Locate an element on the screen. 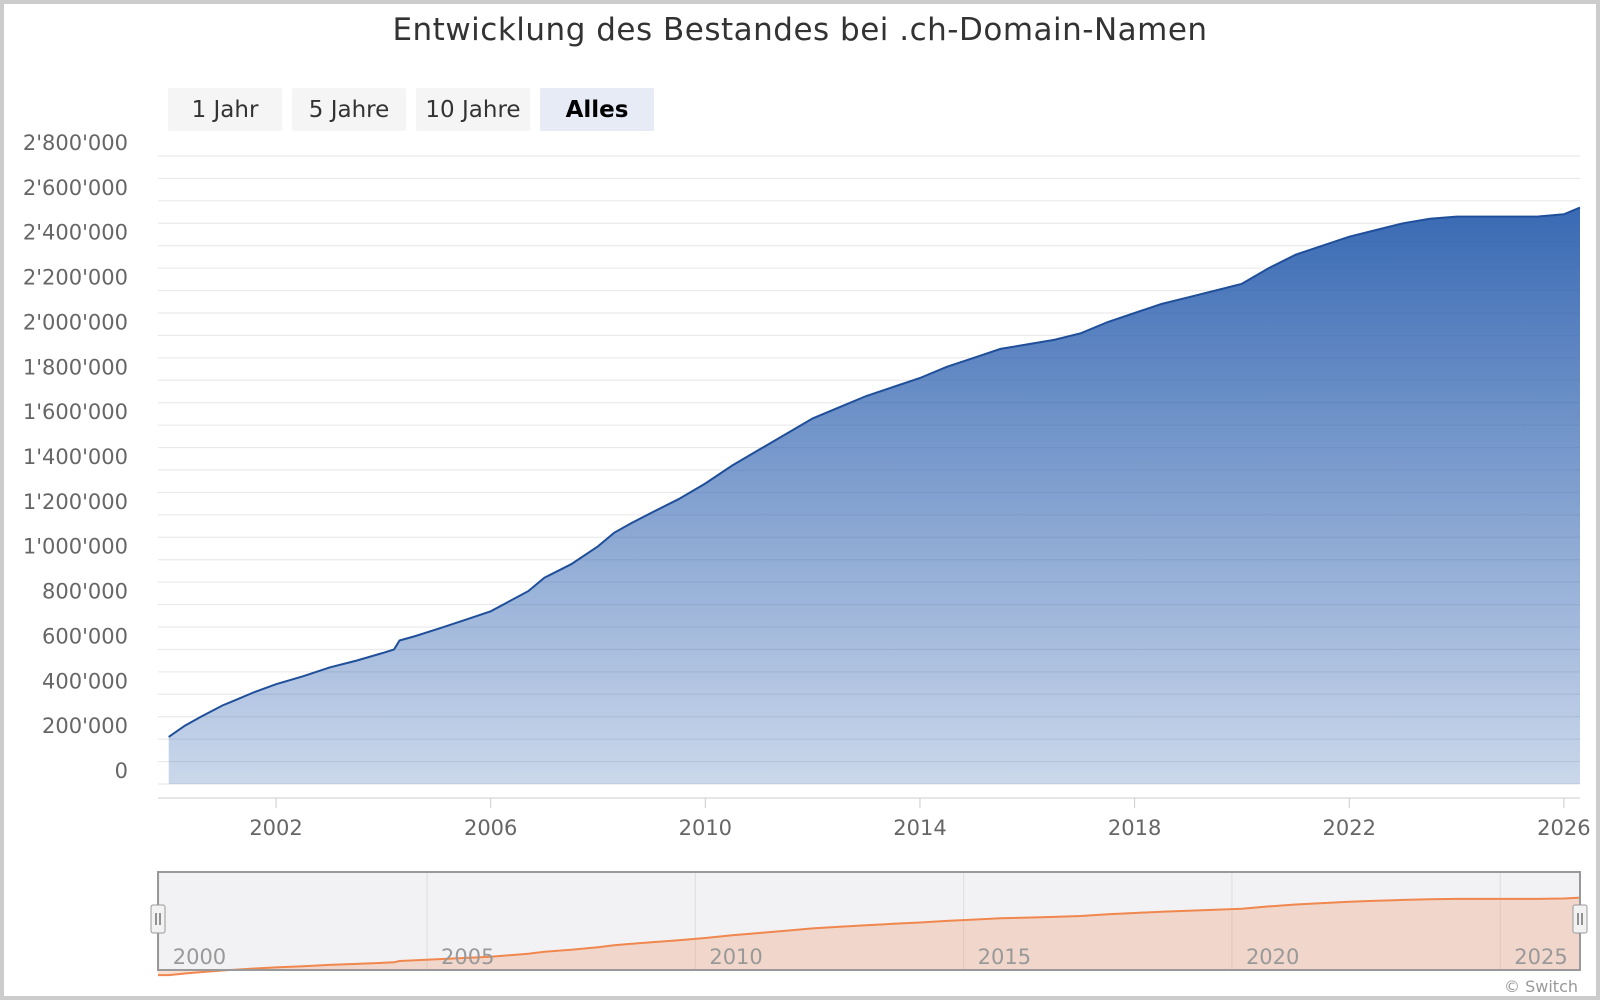 The height and width of the screenshot is (1000, 1600). y-tick-label: 2'600'000 is located at coordinates (75, 188).